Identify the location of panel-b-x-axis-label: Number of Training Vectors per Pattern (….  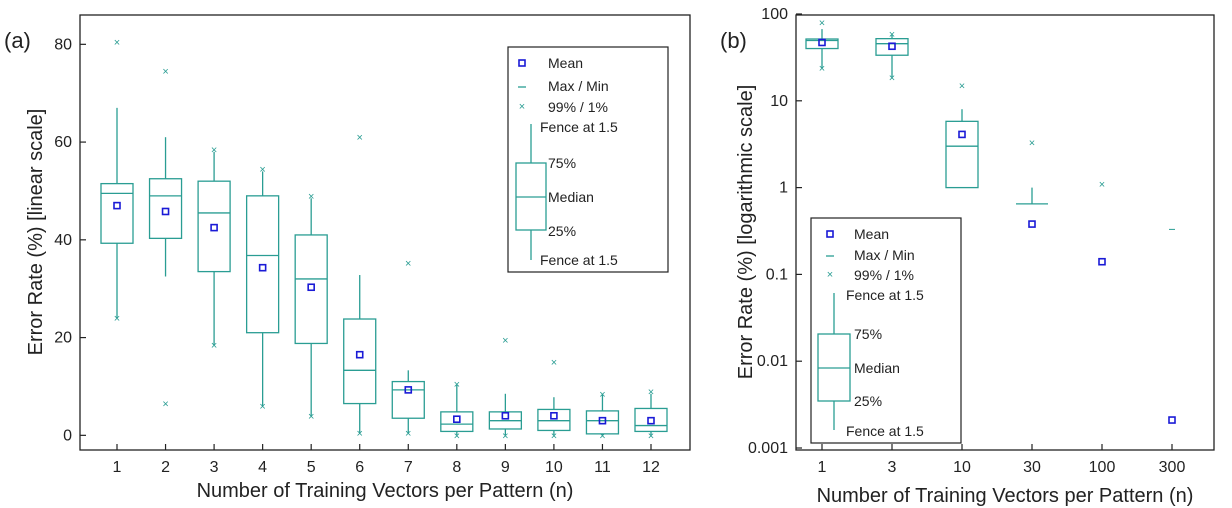
(1005, 496).